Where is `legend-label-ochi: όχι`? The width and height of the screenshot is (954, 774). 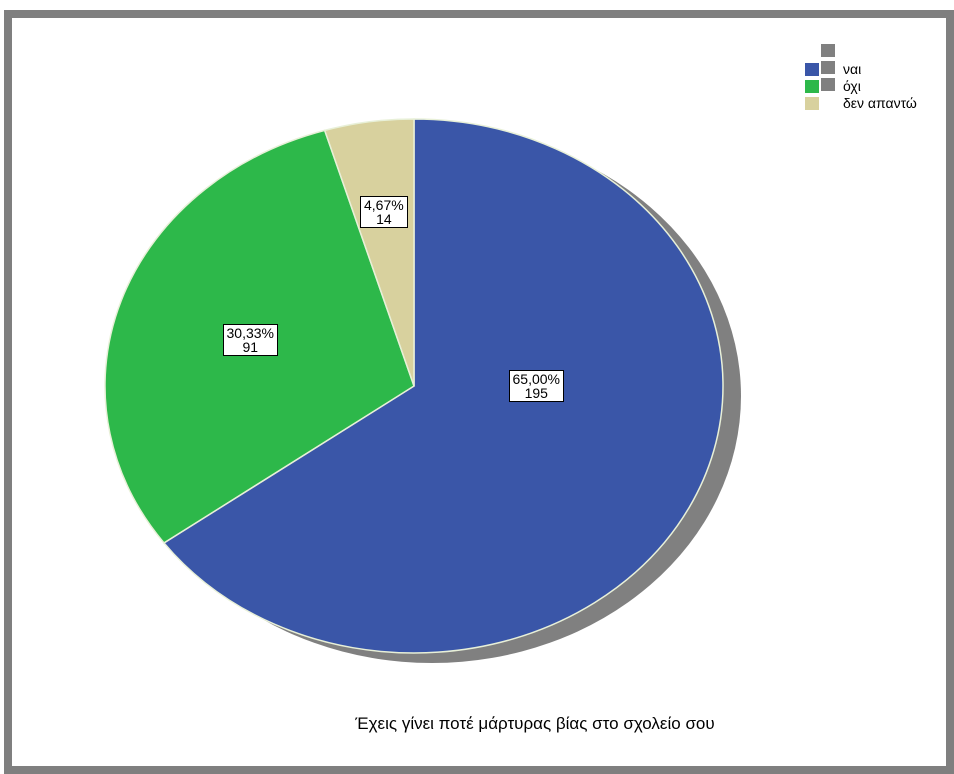 legend-label-ochi: όχι is located at coordinates (852, 86).